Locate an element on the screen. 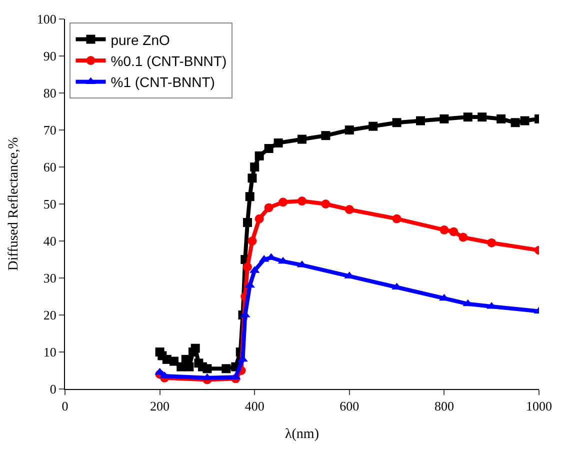 The image size is (564, 450). legend-label: pure ZnO is located at coordinates (140, 40).